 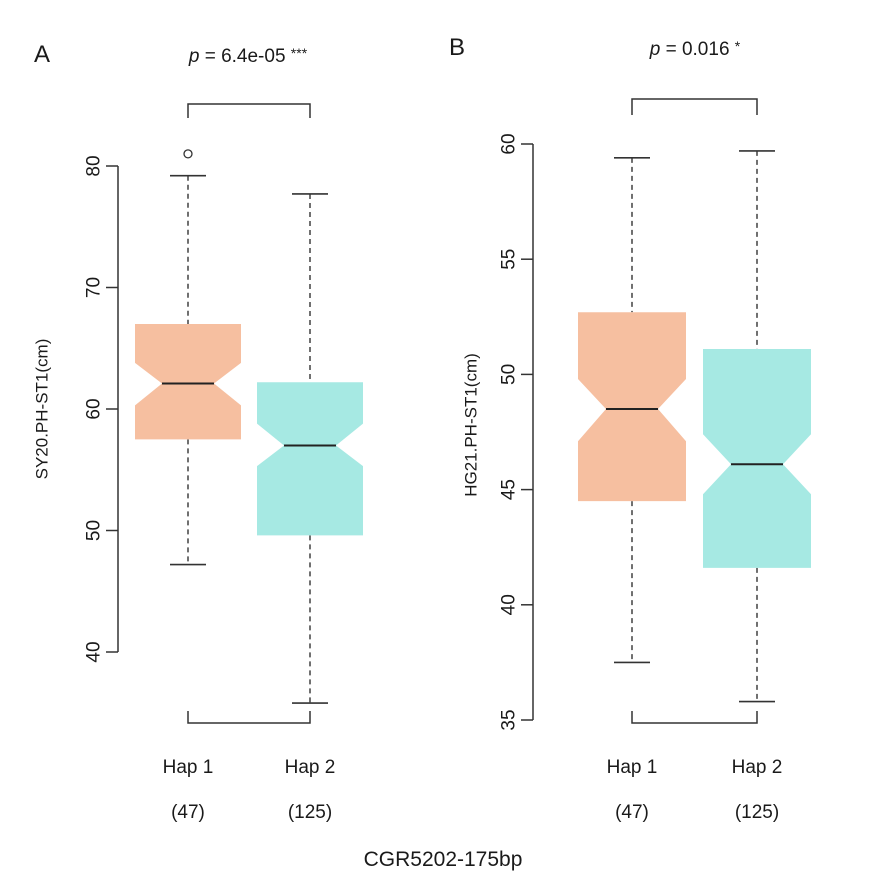 I want to click on panel-a-y-tick-label: 80, so click(x=94, y=165).